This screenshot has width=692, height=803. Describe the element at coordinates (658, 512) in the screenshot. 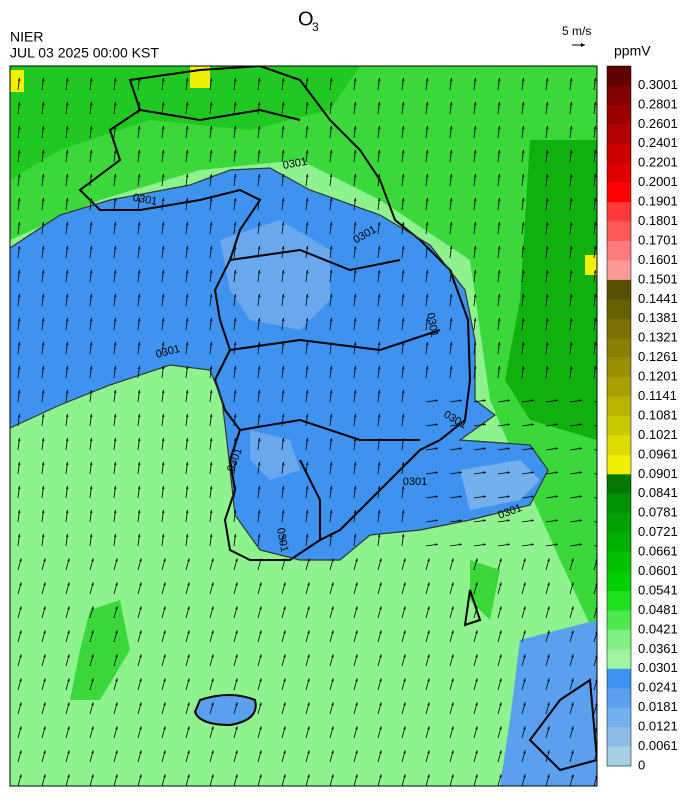

I see `colorbar-label: 0.0781` at that location.